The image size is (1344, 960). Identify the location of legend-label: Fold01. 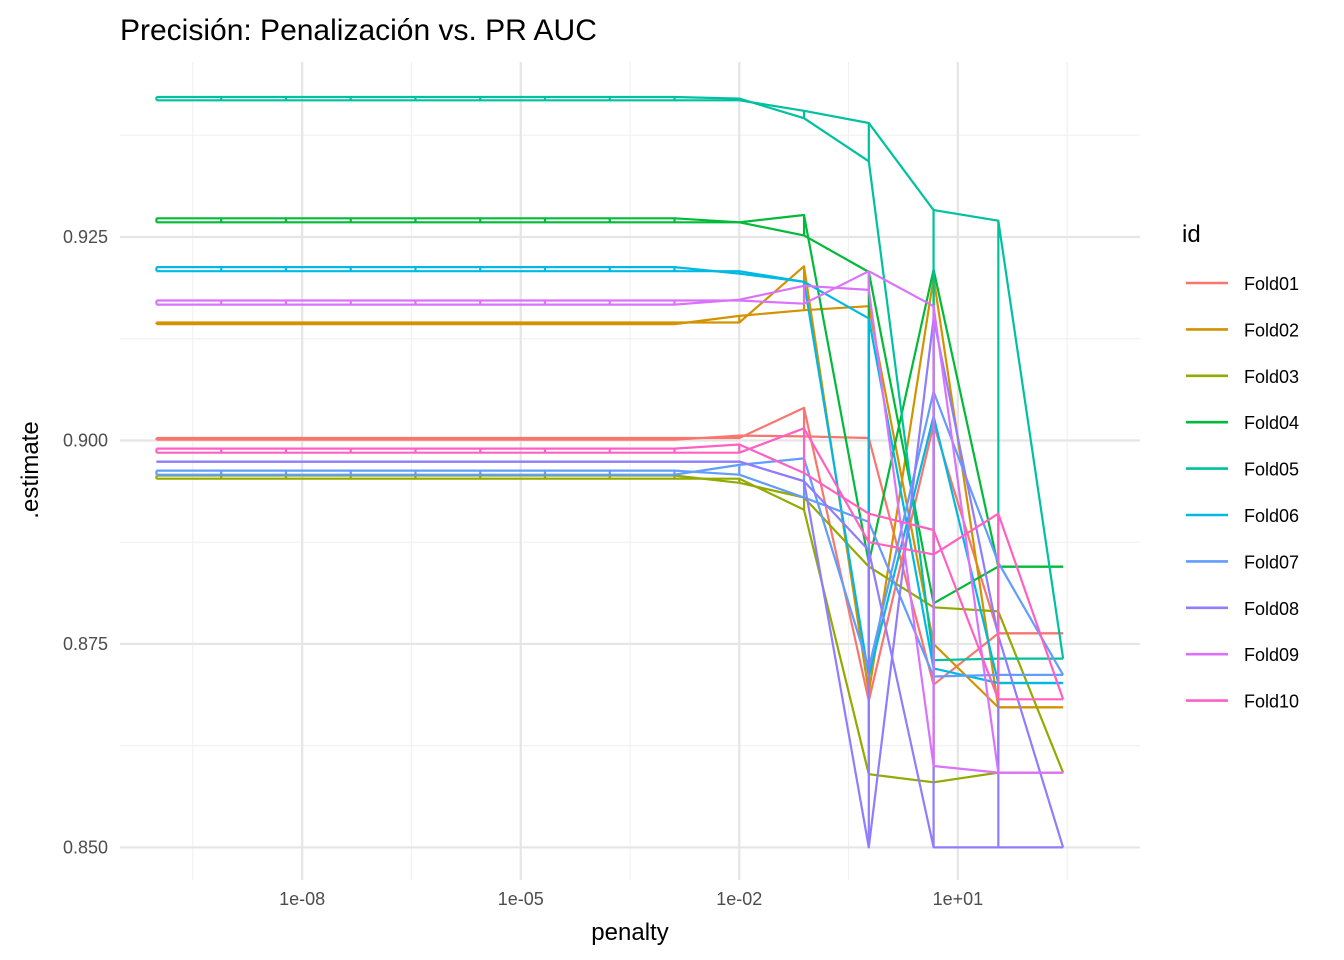
(1271, 284).